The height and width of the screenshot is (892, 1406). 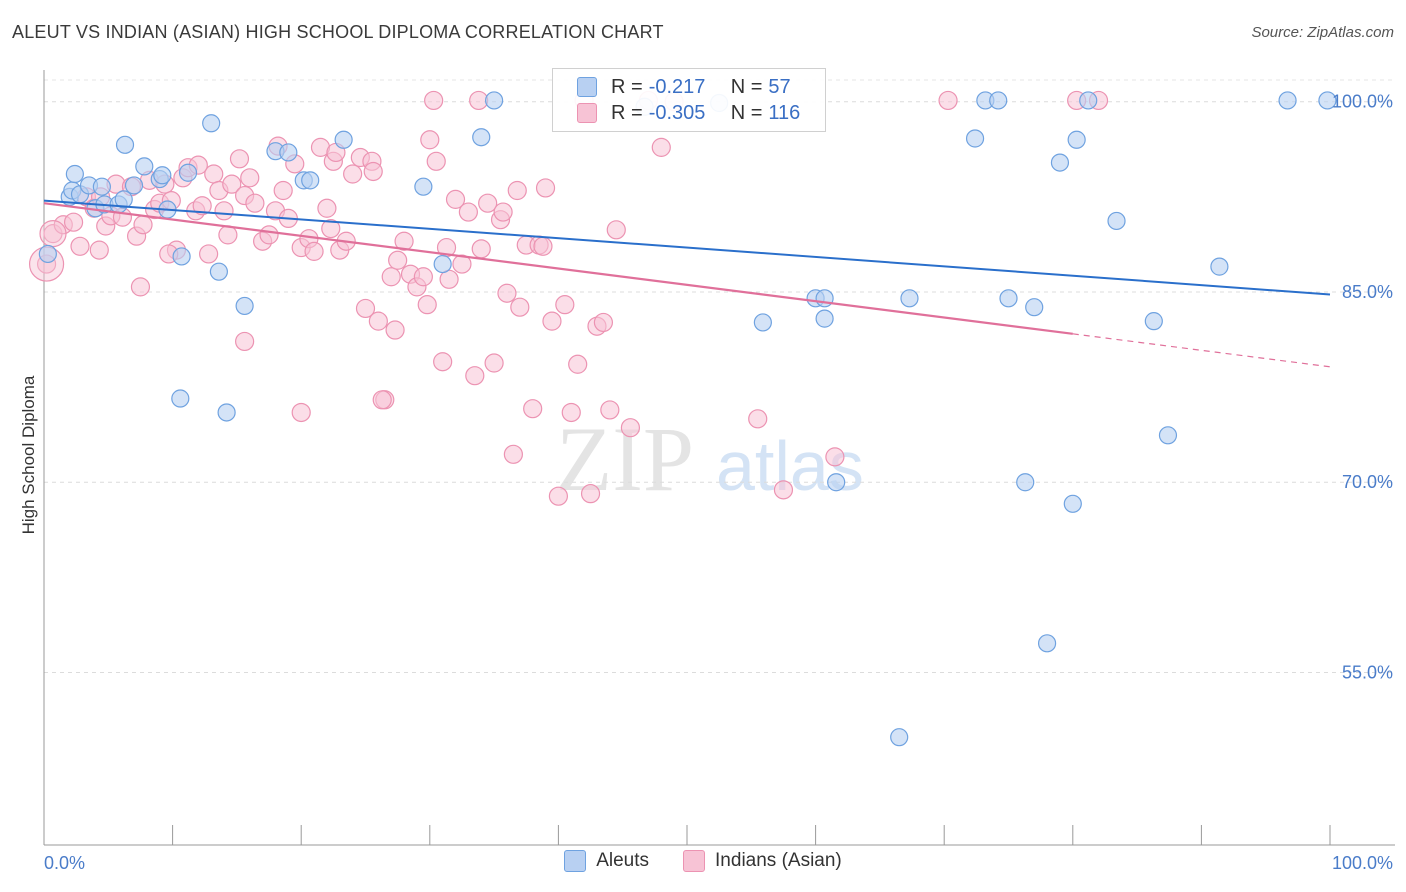 I want to click on source-label: Source: ZipAtlas.com, so click(x=1322, y=32).